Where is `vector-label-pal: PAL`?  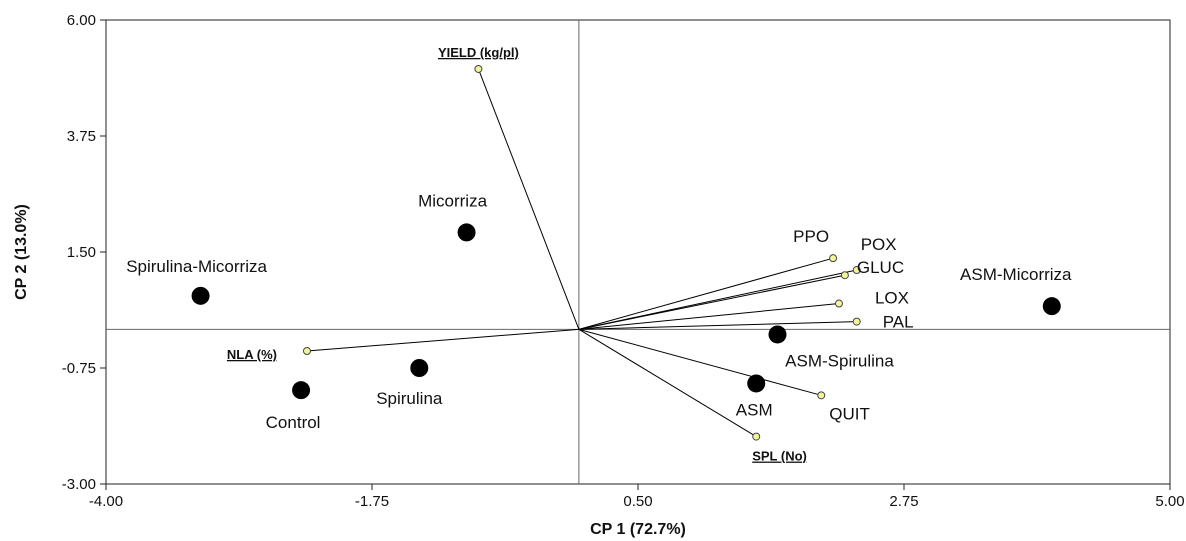 vector-label-pal: PAL is located at coordinates (898, 322).